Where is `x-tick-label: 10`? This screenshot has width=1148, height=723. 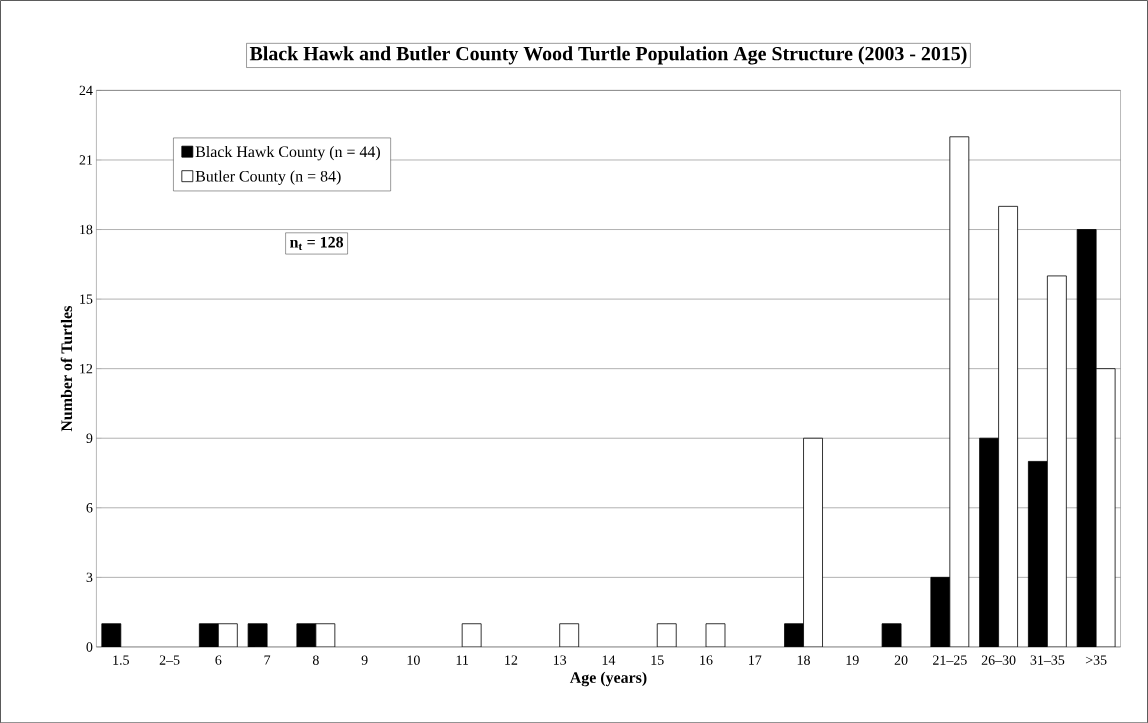
x-tick-label: 10 is located at coordinates (413, 660).